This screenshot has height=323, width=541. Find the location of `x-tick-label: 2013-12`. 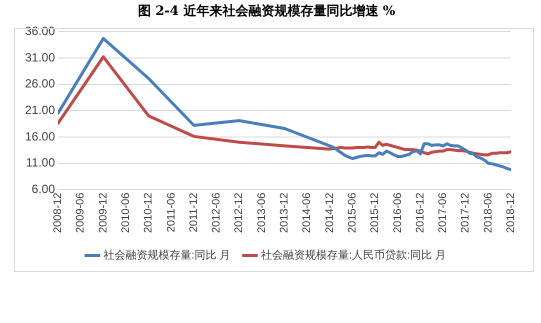

x-tick-label: 2013-12 is located at coordinates (284, 213).